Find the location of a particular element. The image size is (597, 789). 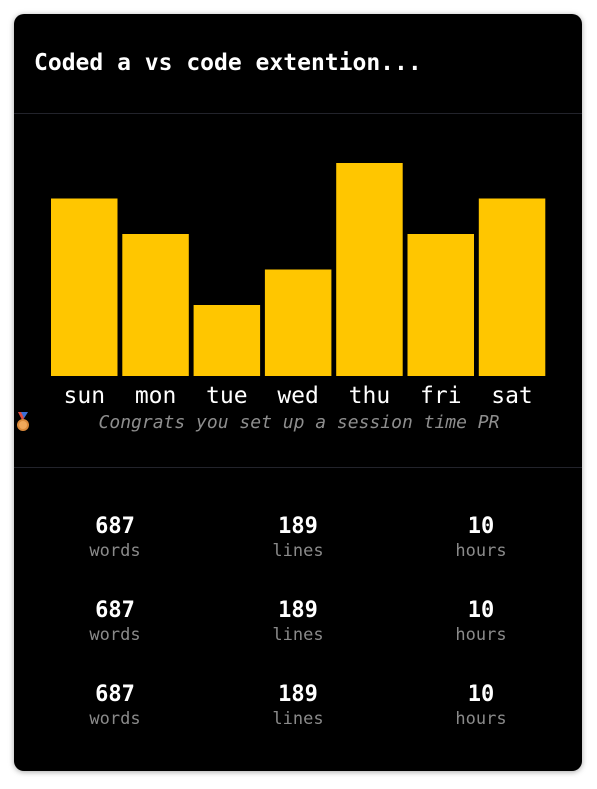

tick-label-sat: sat is located at coordinates (512, 394).